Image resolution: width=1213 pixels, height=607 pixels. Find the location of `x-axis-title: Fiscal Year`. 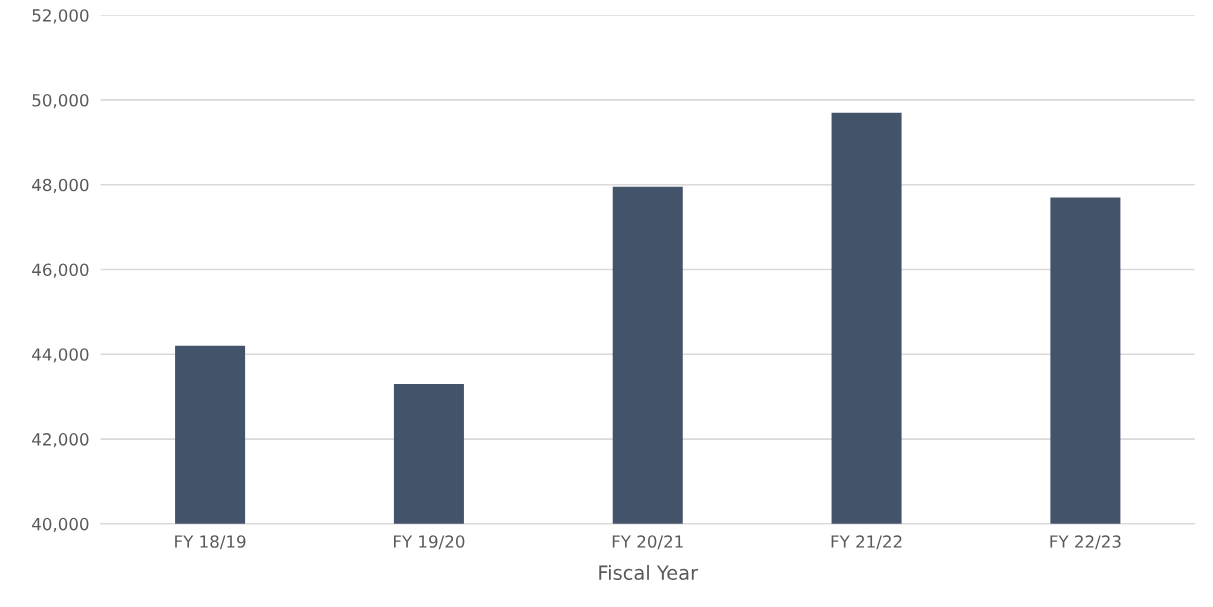

x-axis-title: Fiscal Year is located at coordinates (649, 572).